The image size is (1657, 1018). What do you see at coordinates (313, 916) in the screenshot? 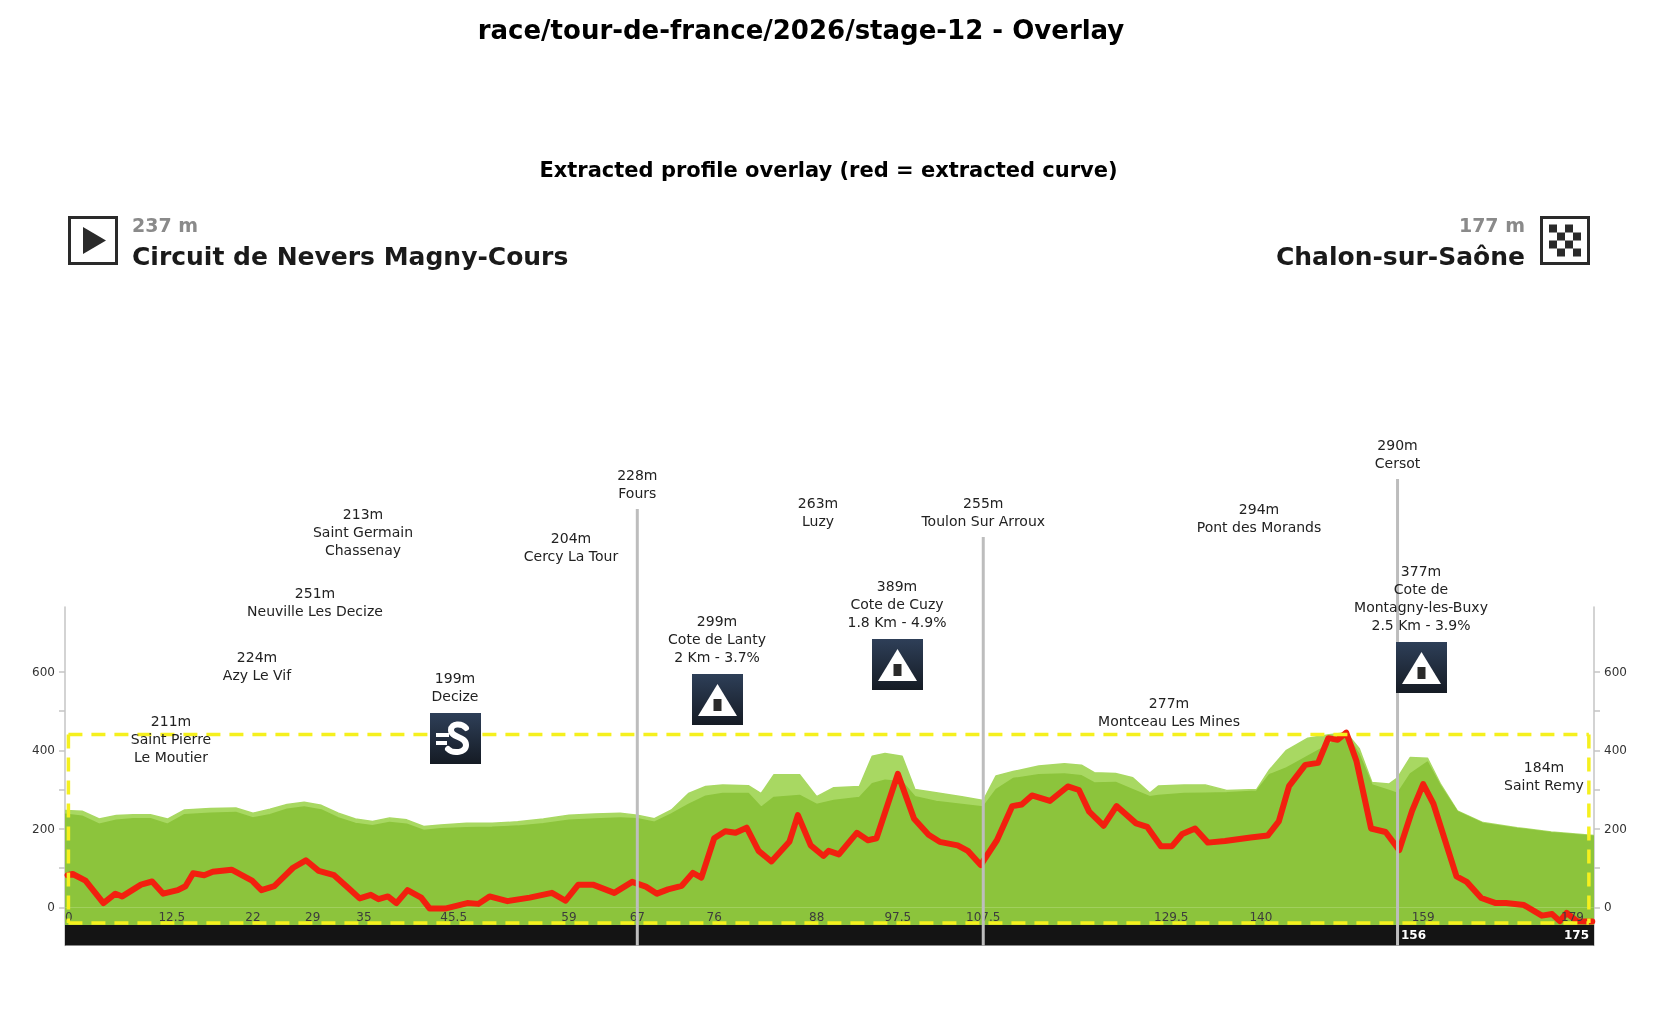
I see `x-tick-label: 29` at bounding box center [313, 916].